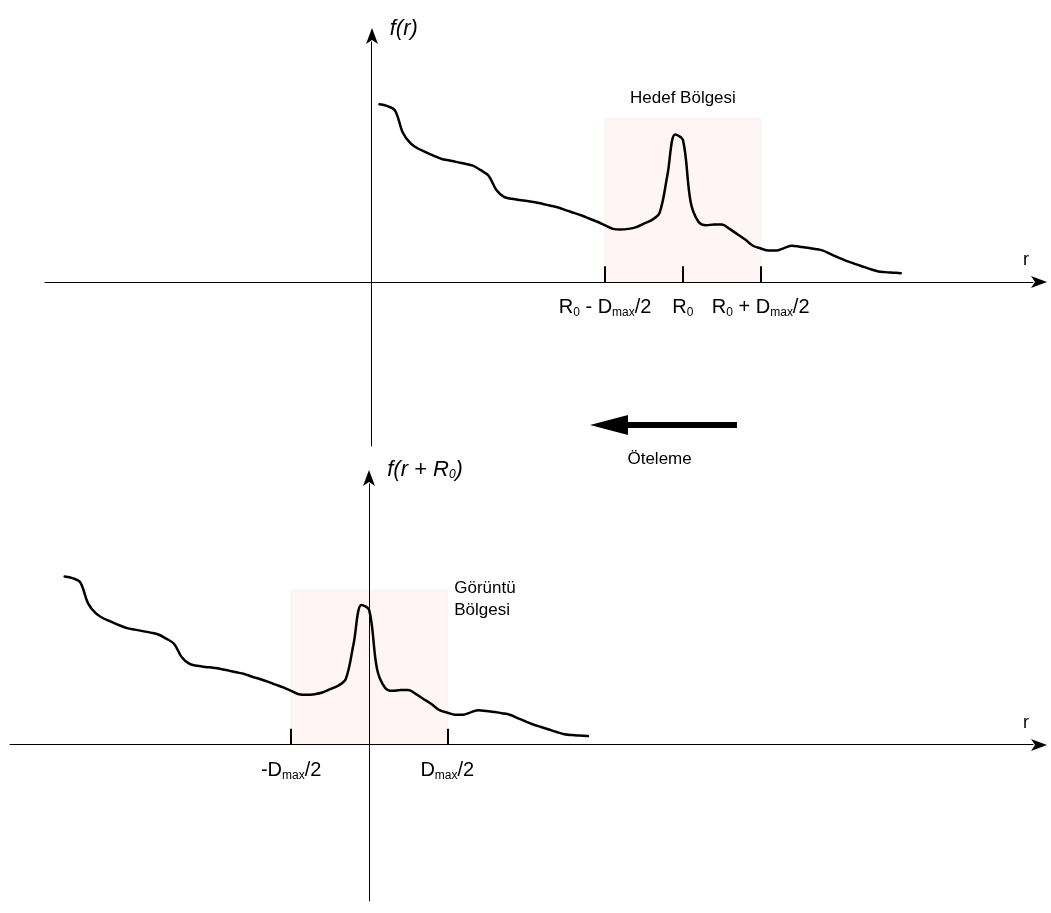 Image resolution: width=1051 pixels, height=913 pixels. What do you see at coordinates (403, 27) in the screenshot?
I see `y-axis-title: f(r)` at bounding box center [403, 27].